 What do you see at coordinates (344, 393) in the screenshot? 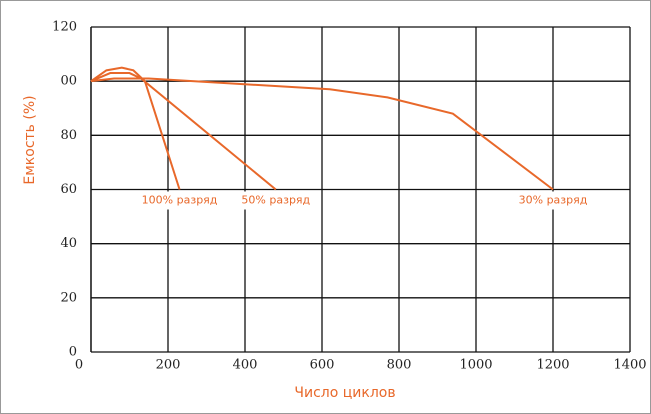
I see `x-axis-label: Число циклов` at bounding box center [344, 393].